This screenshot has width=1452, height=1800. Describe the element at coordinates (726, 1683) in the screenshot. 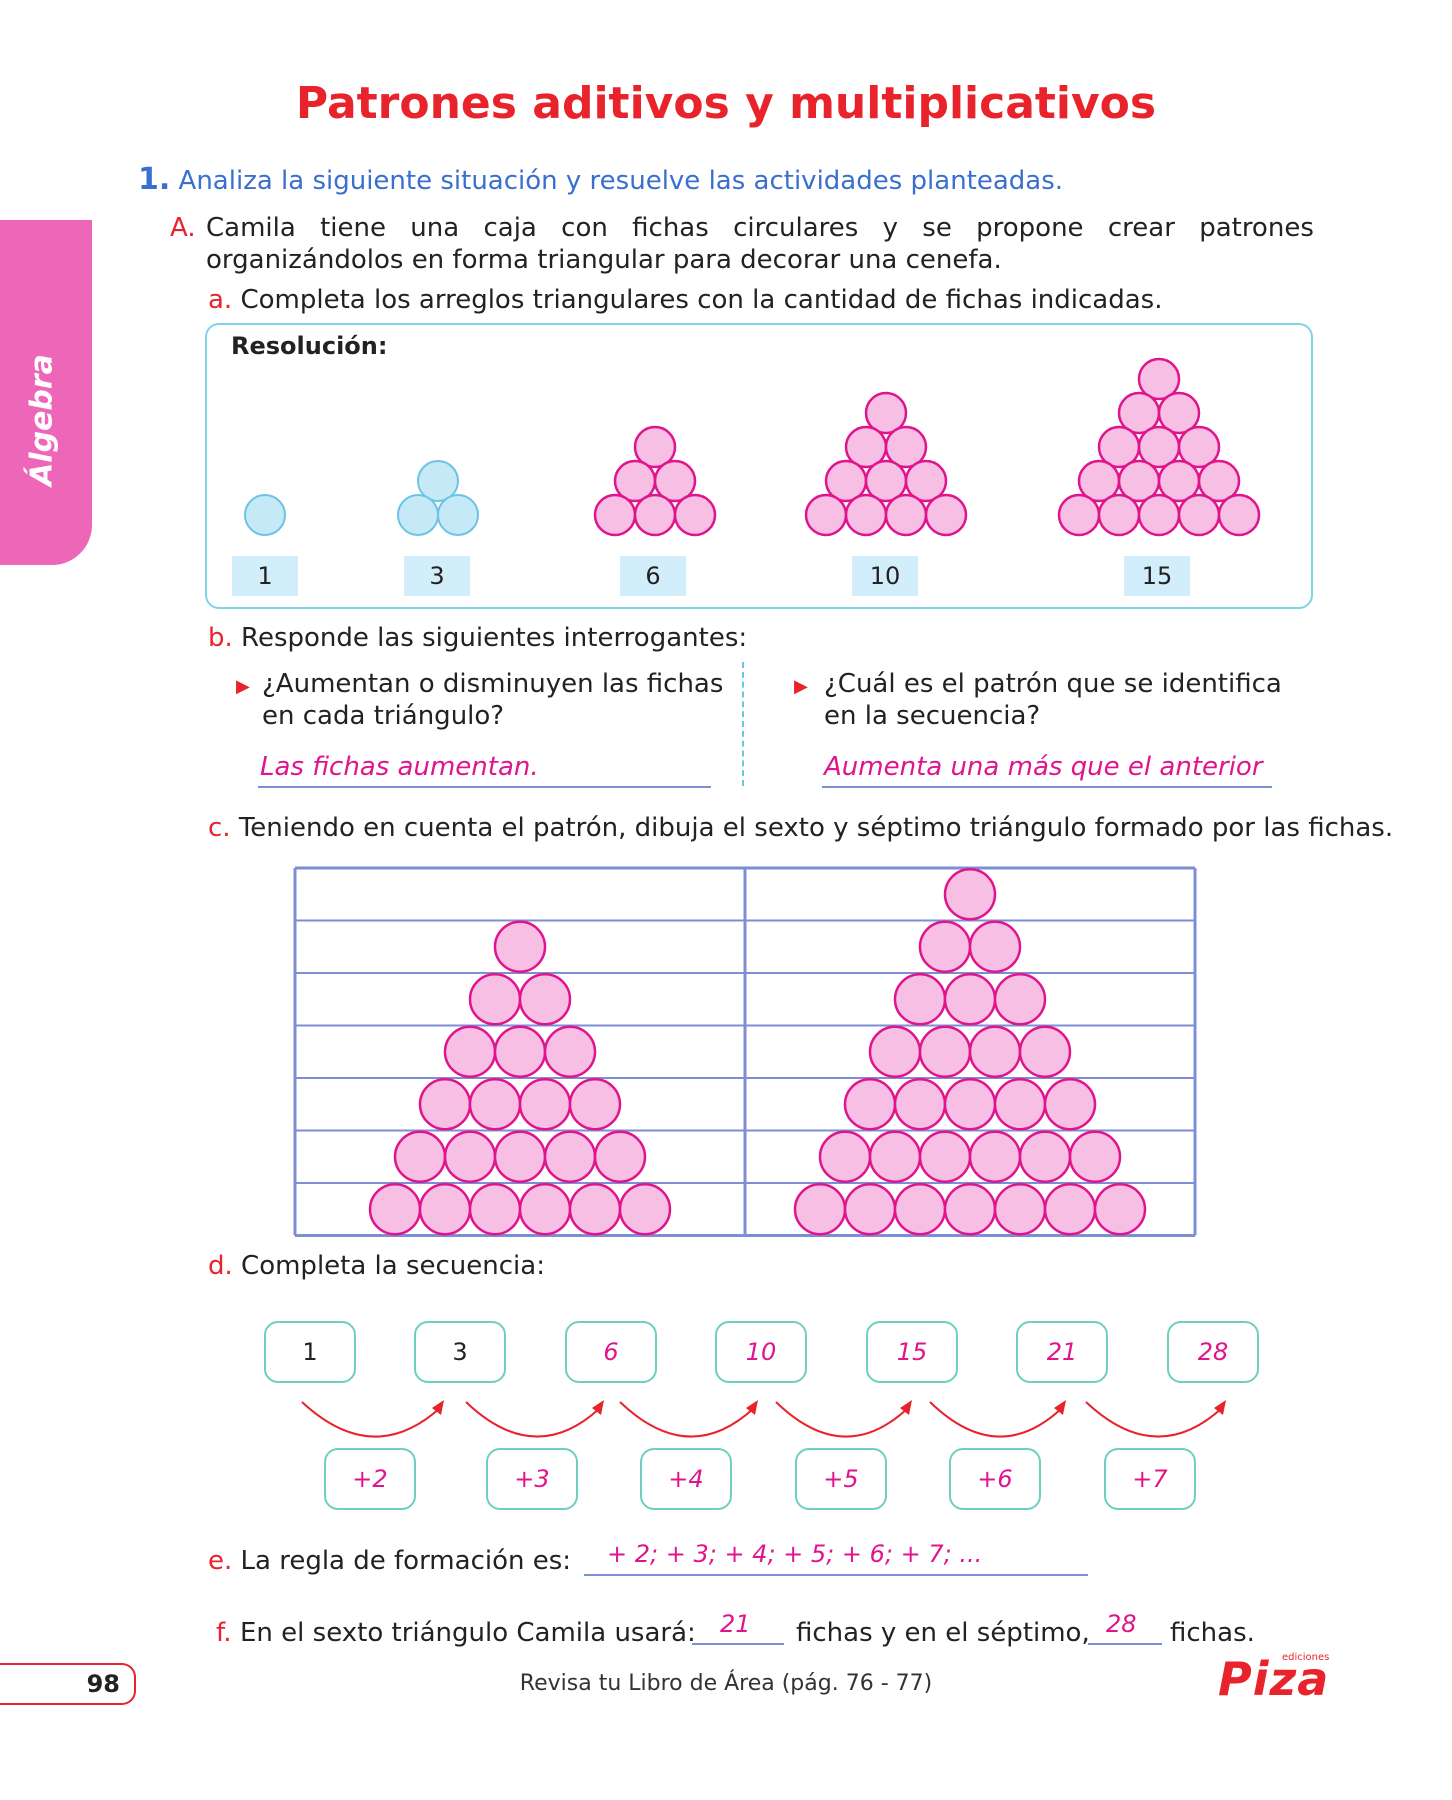

I see `footer-reference: Revisa tu Libro de Área (pág. 76 - 77)` at that location.